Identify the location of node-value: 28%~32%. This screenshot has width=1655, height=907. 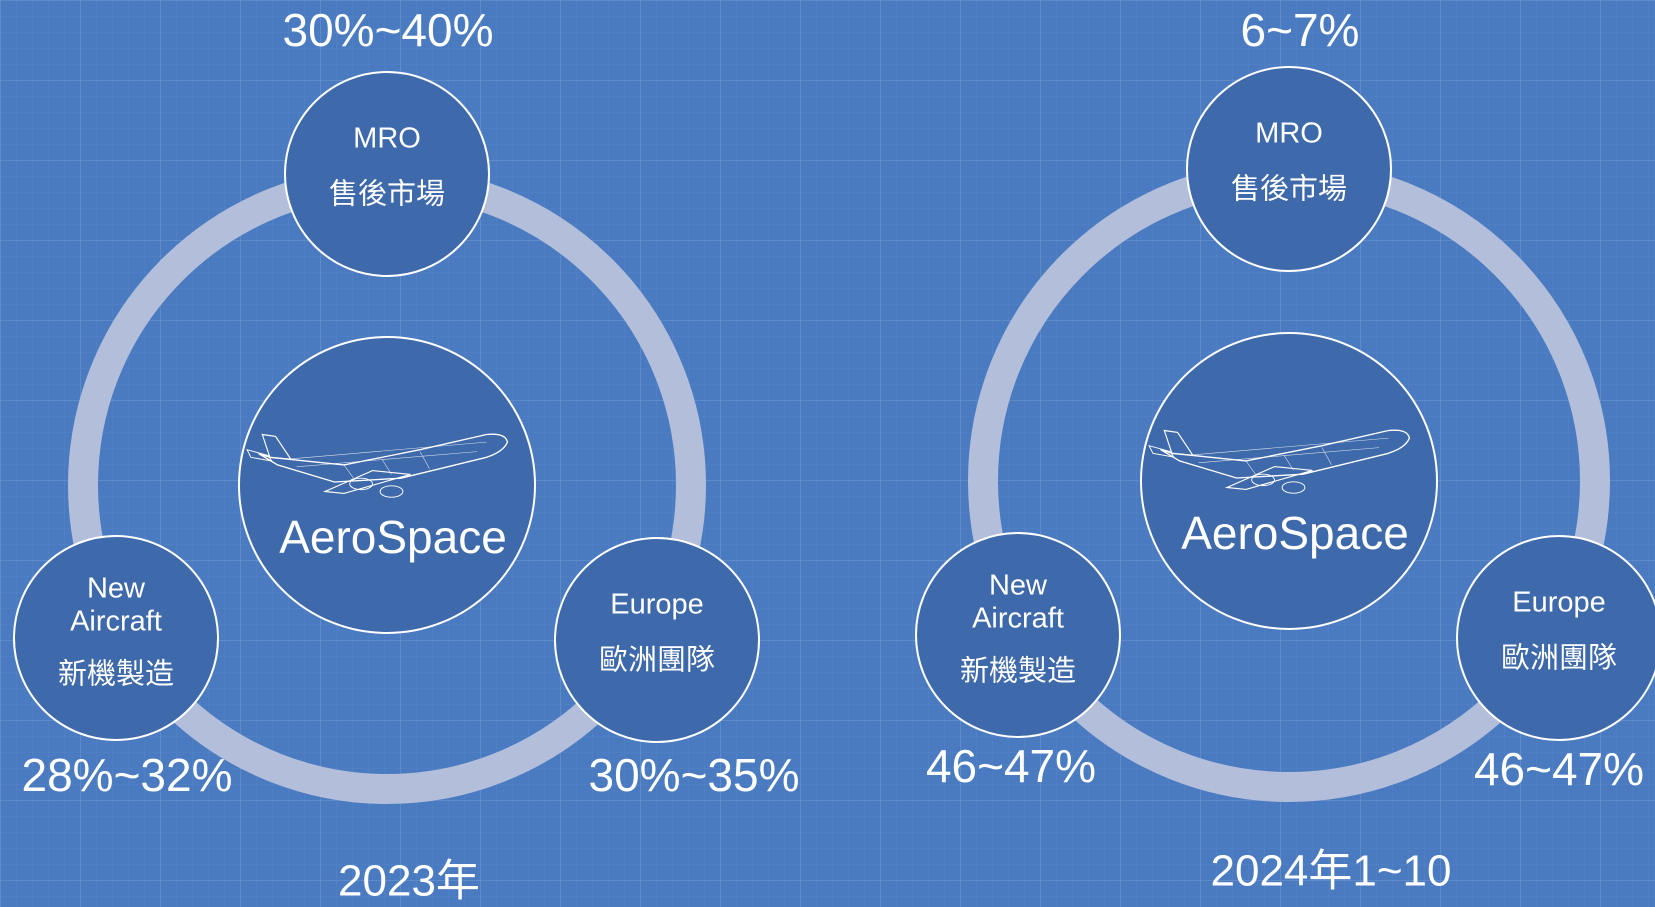
(127, 775).